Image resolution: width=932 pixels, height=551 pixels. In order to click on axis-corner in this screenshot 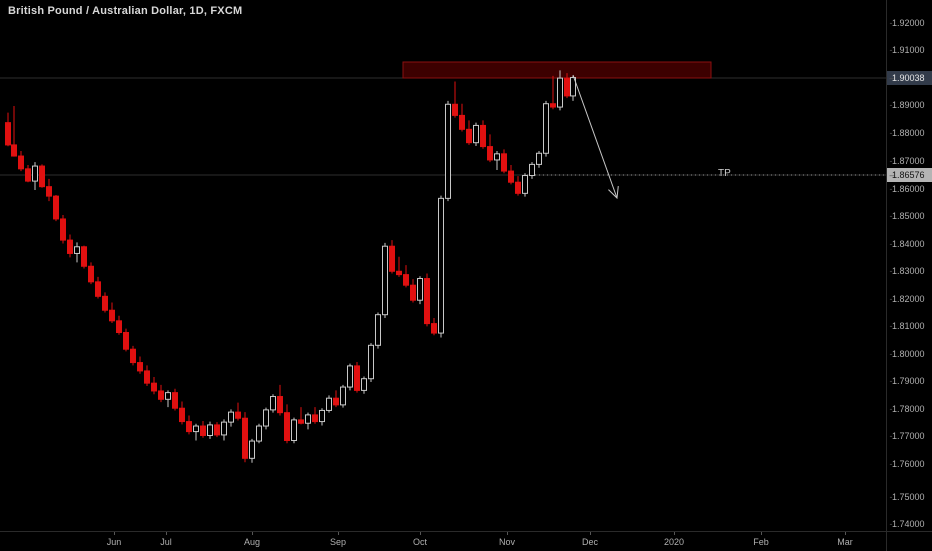, I will do `click(909, 541)`.